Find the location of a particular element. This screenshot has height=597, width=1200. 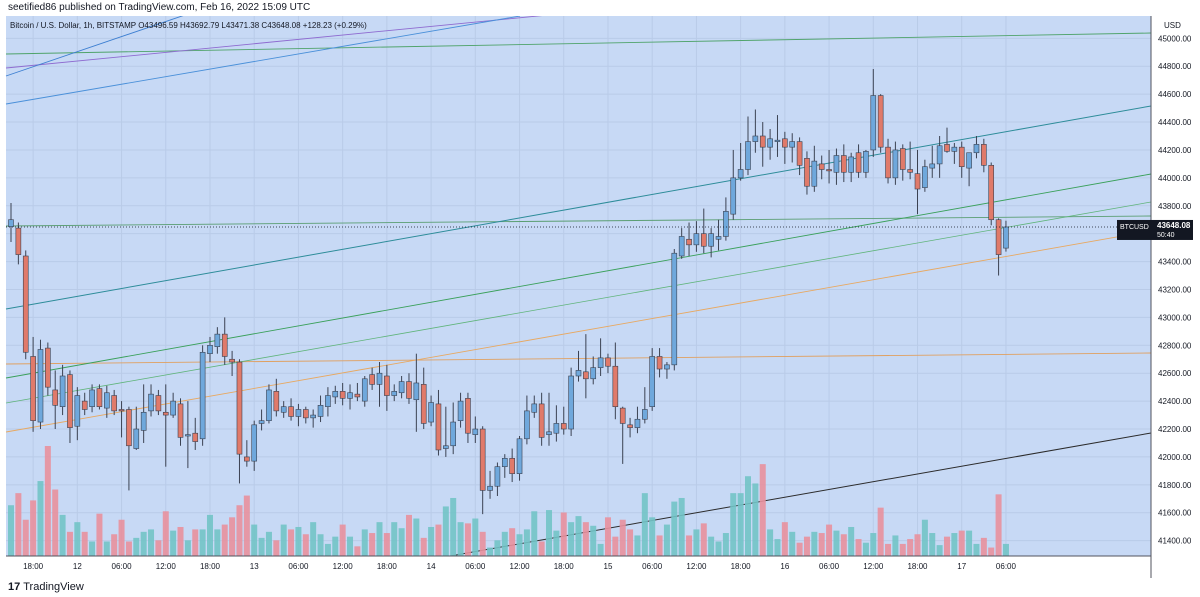

tradingview-logo: 17 TradingView is located at coordinates (46, 587).